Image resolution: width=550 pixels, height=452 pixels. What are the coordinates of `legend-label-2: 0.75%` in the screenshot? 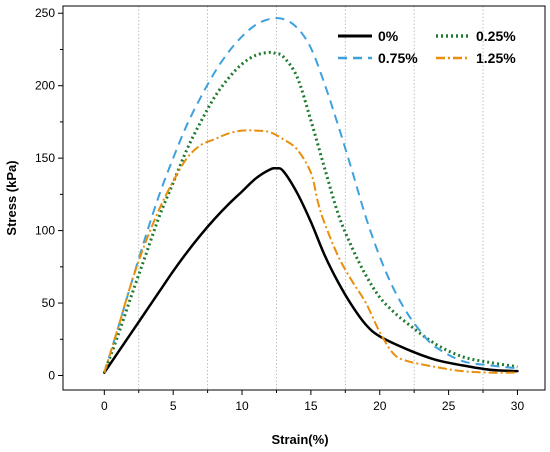 It's located at (398, 58).